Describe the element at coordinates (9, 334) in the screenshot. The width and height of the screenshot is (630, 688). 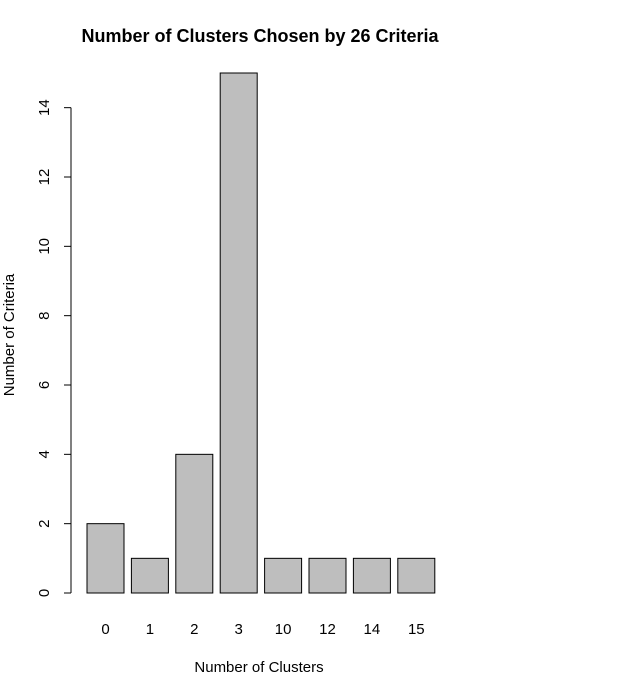
I see `y-axis-label: Number of Criteria` at that location.